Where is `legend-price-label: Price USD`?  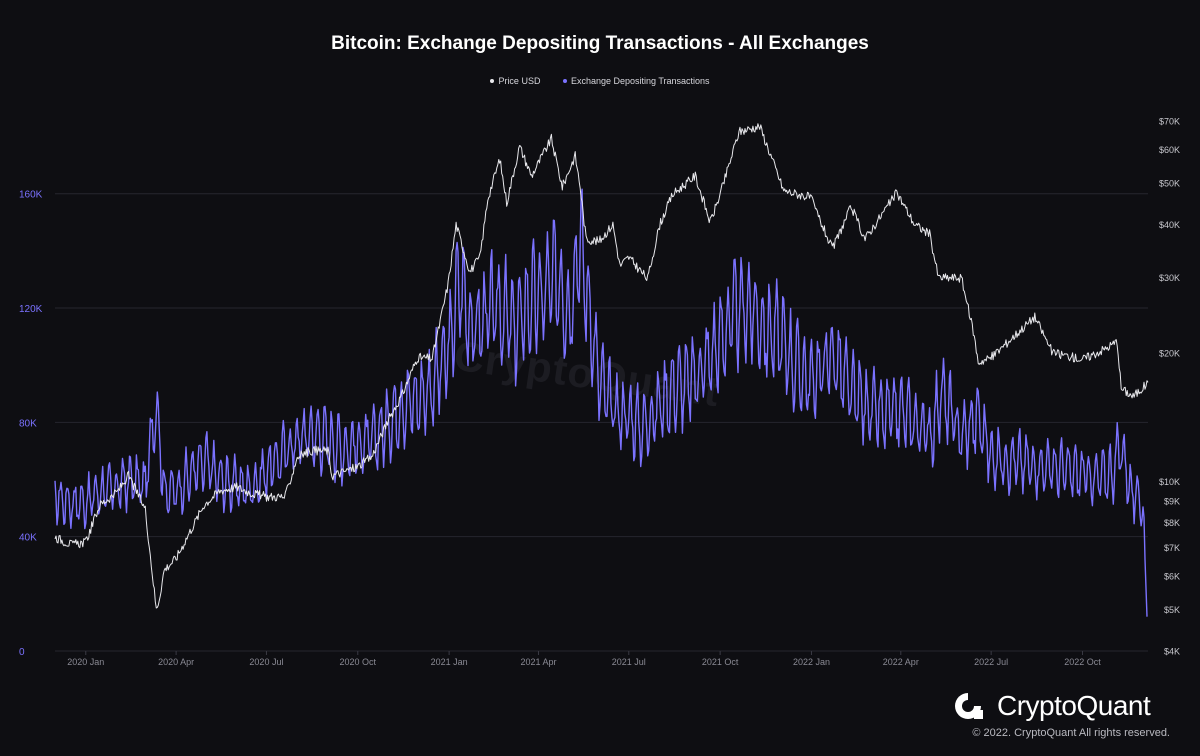 legend-price-label: Price USD is located at coordinates (519, 81).